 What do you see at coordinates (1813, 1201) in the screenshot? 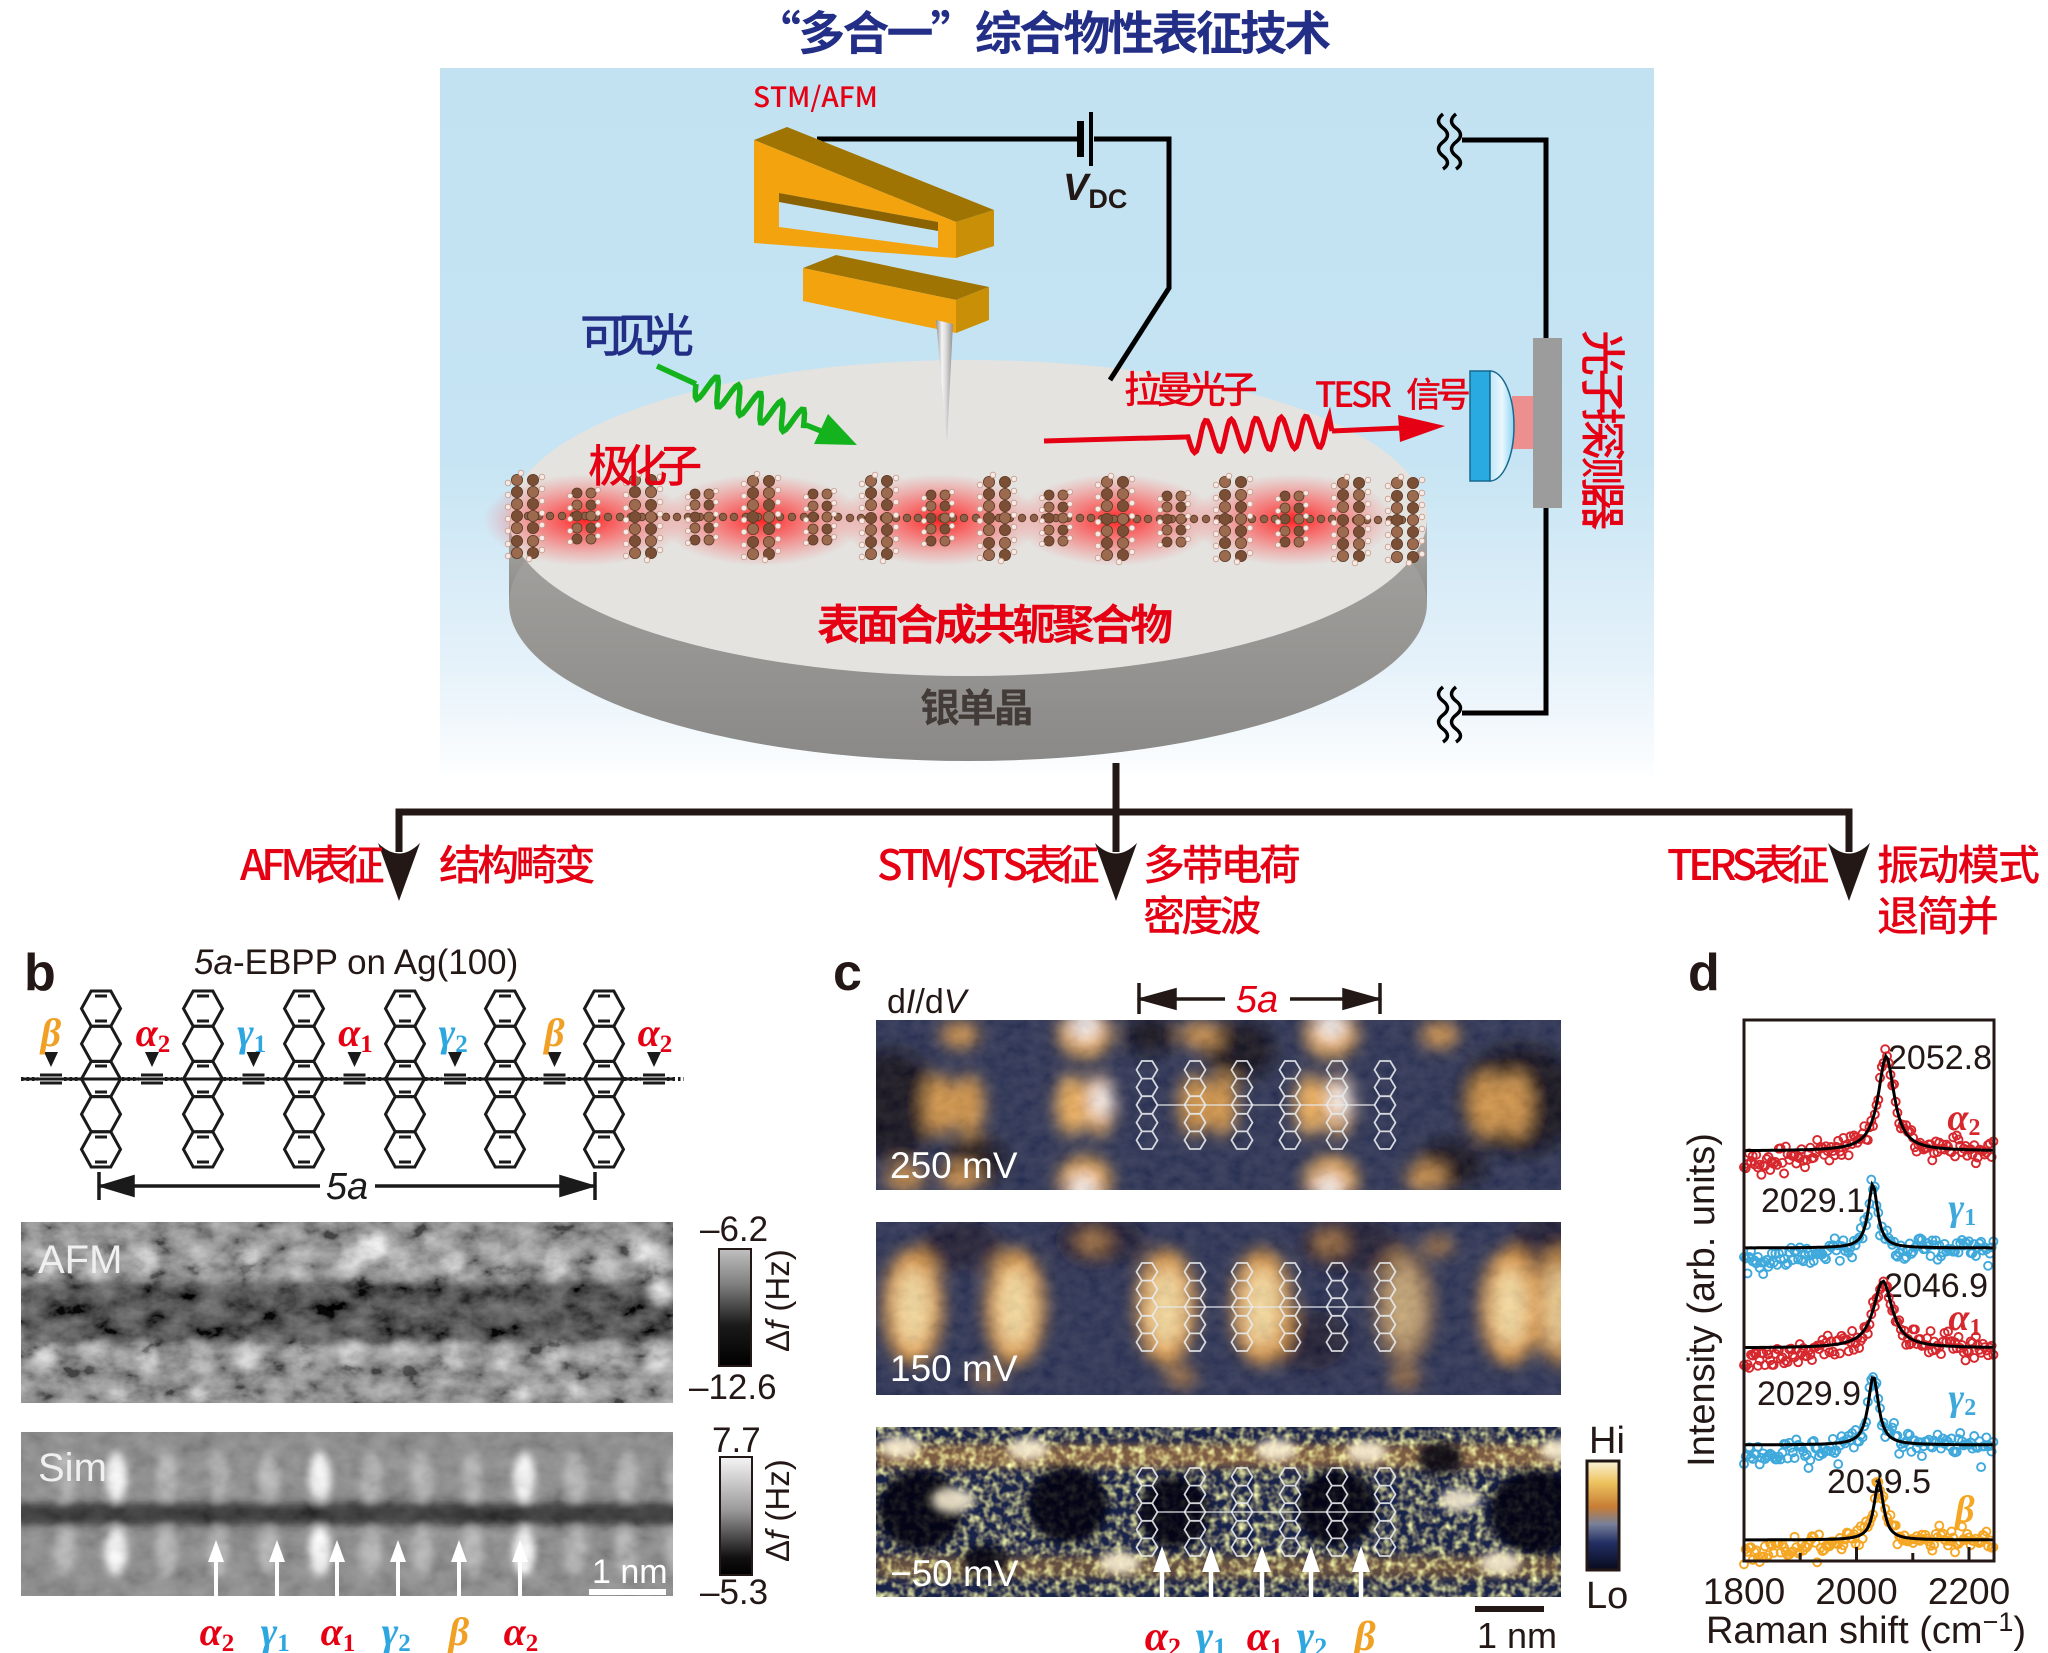
I see `svg-text: 2029.1` at bounding box center [1813, 1201].